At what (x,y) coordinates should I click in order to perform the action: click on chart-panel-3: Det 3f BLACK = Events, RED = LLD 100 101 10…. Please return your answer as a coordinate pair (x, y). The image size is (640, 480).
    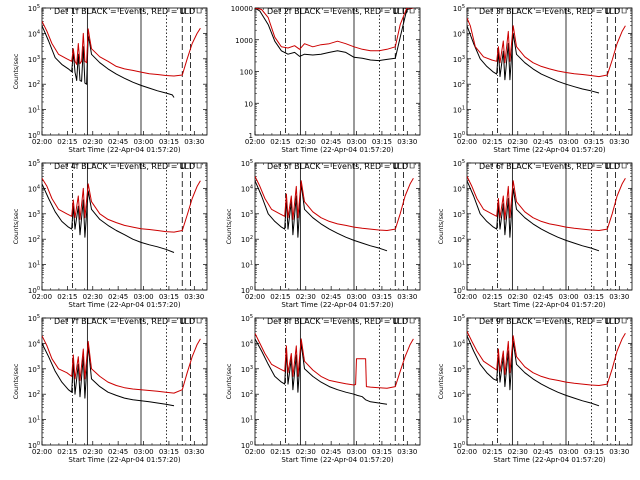
    Looking at the image, I should click on (543, 79).